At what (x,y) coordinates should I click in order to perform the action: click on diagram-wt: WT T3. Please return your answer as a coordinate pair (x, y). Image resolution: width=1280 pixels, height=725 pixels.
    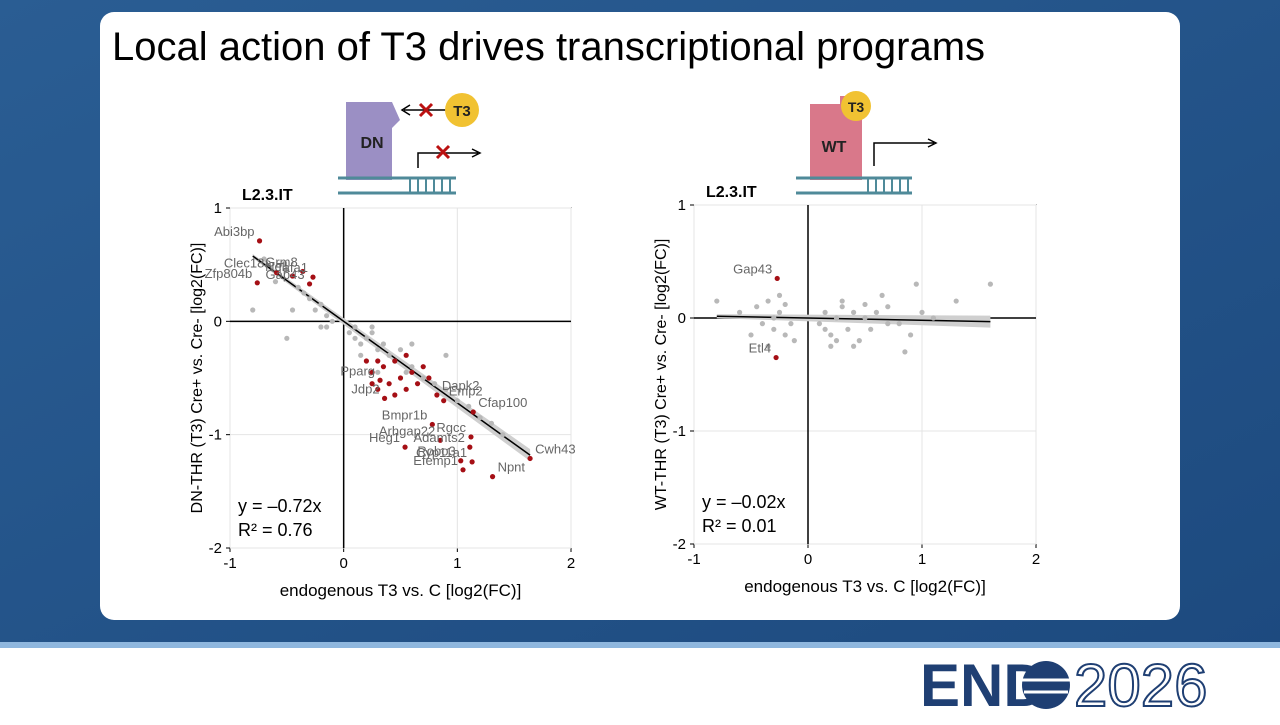
    Looking at the image, I should click on (867, 143).